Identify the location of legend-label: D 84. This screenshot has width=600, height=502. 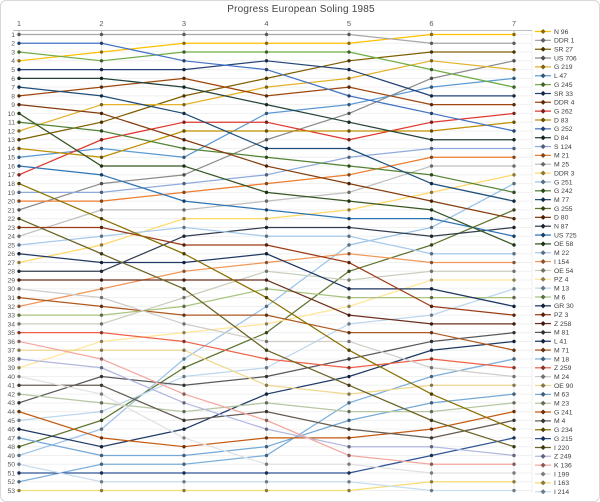
(561, 138).